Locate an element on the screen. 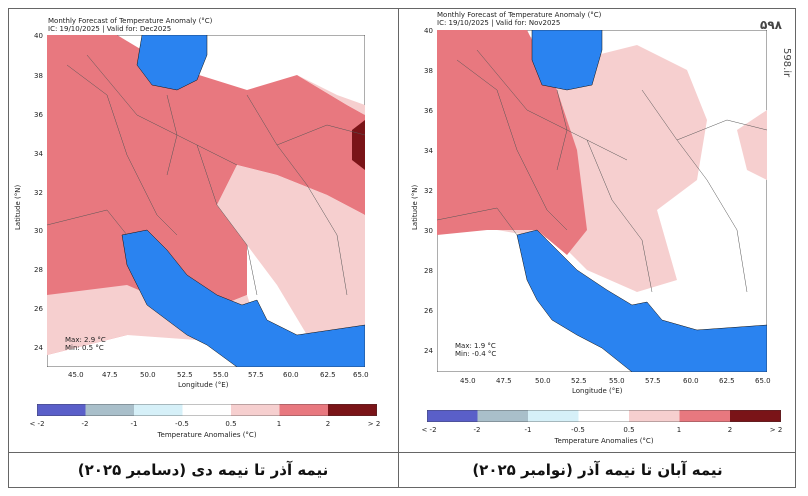  caption-left: نیمه آذر تا نیمه دی (دسامبر ۲۰۲۵) is located at coordinates (203, 470).